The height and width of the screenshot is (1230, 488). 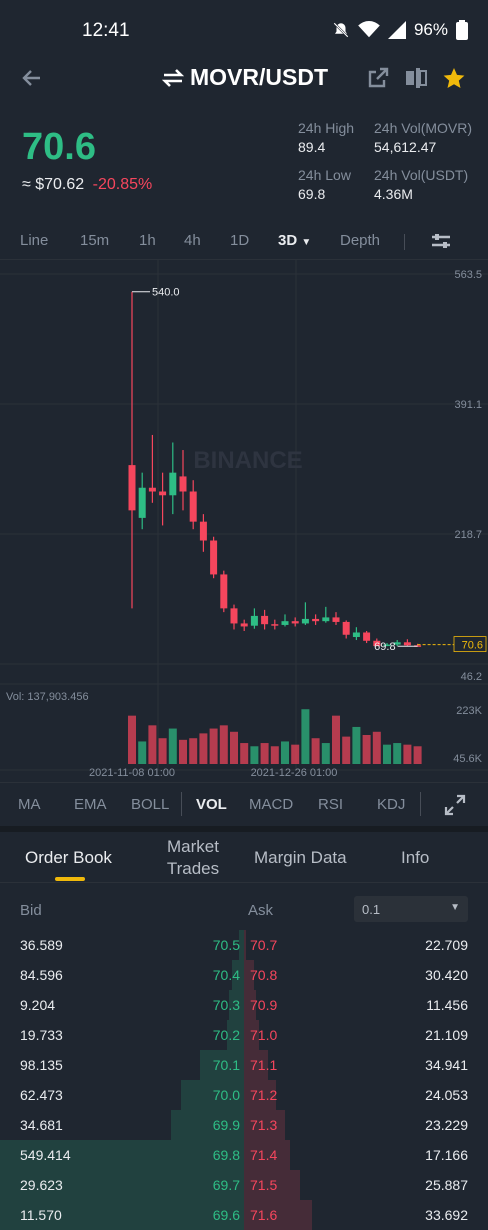 What do you see at coordinates (244, 1215) in the screenshot?
I see `orderbook-row: 11.570 69.6 71.6 33.692` at bounding box center [244, 1215].